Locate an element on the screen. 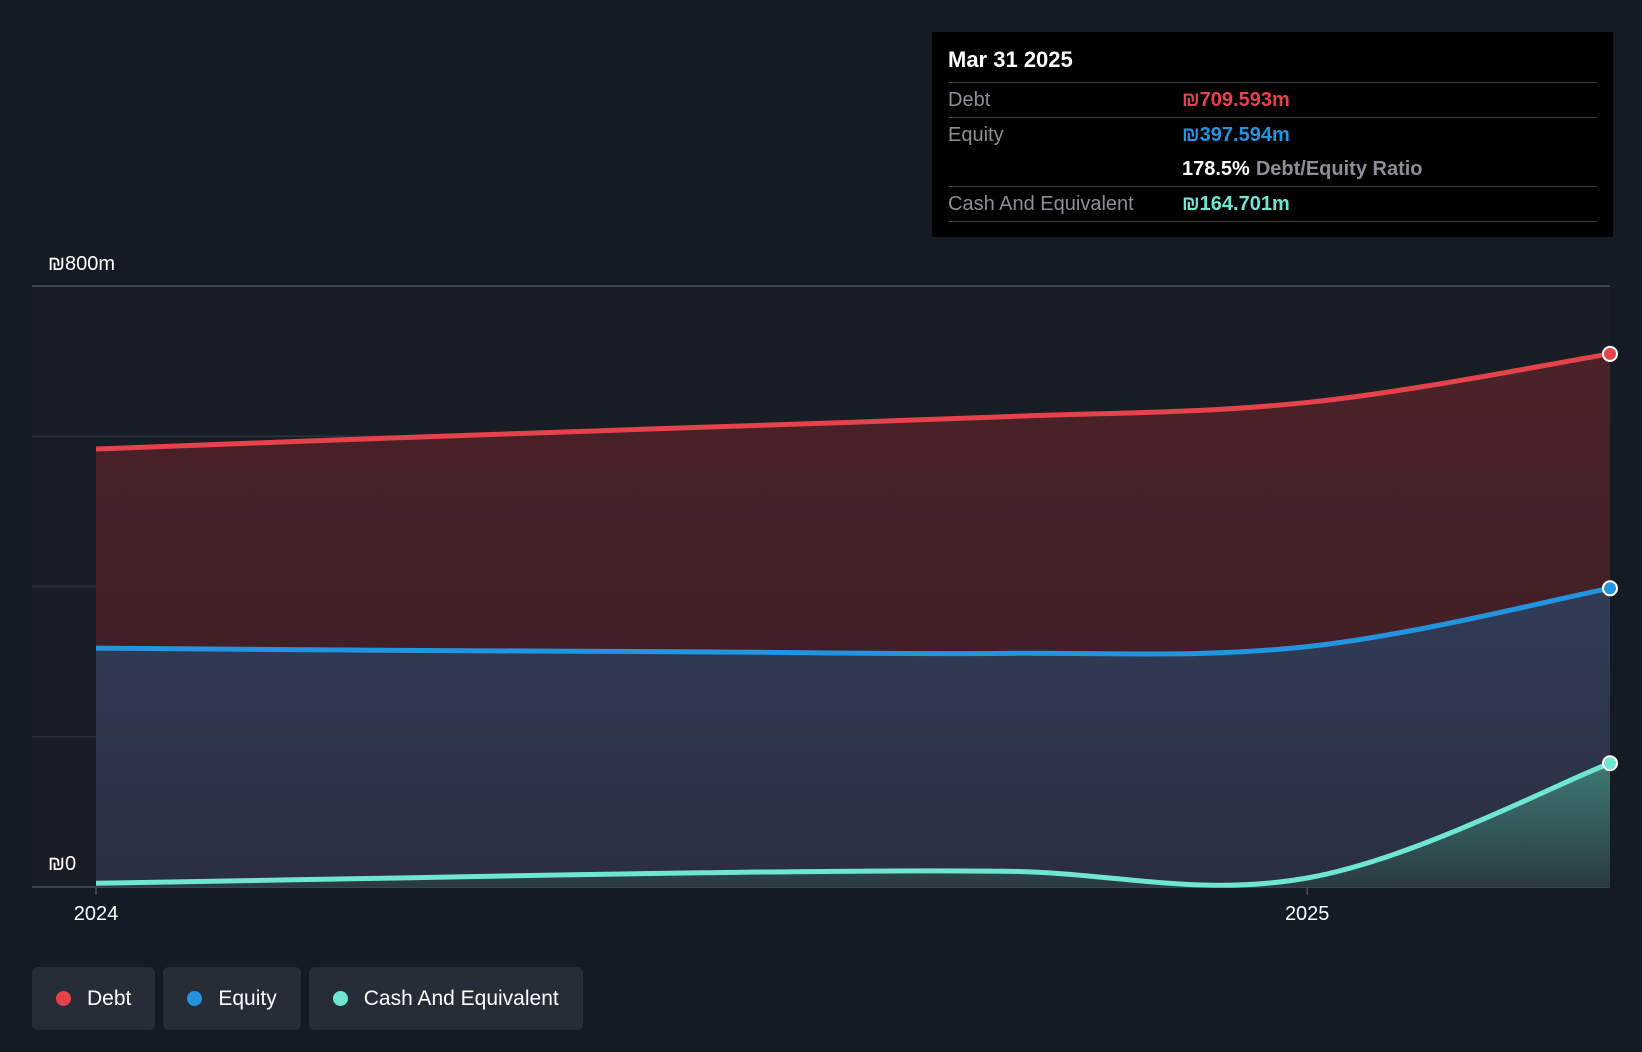  tooltip-equity-label: Equity is located at coordinates (976, 134).